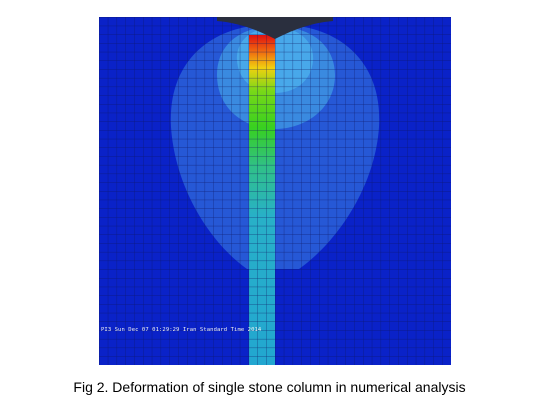 This screenshot has height=417, width=539. Describe the element at coordinates (275, 28) in the screenshot. I see `rigid-indenter` at that location.